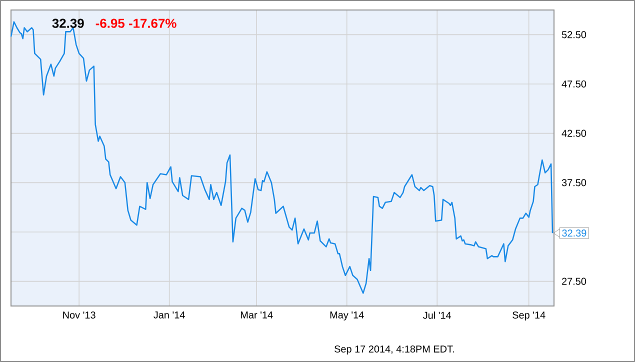  Describe the element at coordinates (574, 182) in the screenshot. I see `y-tick-label: 37.50` at that location.